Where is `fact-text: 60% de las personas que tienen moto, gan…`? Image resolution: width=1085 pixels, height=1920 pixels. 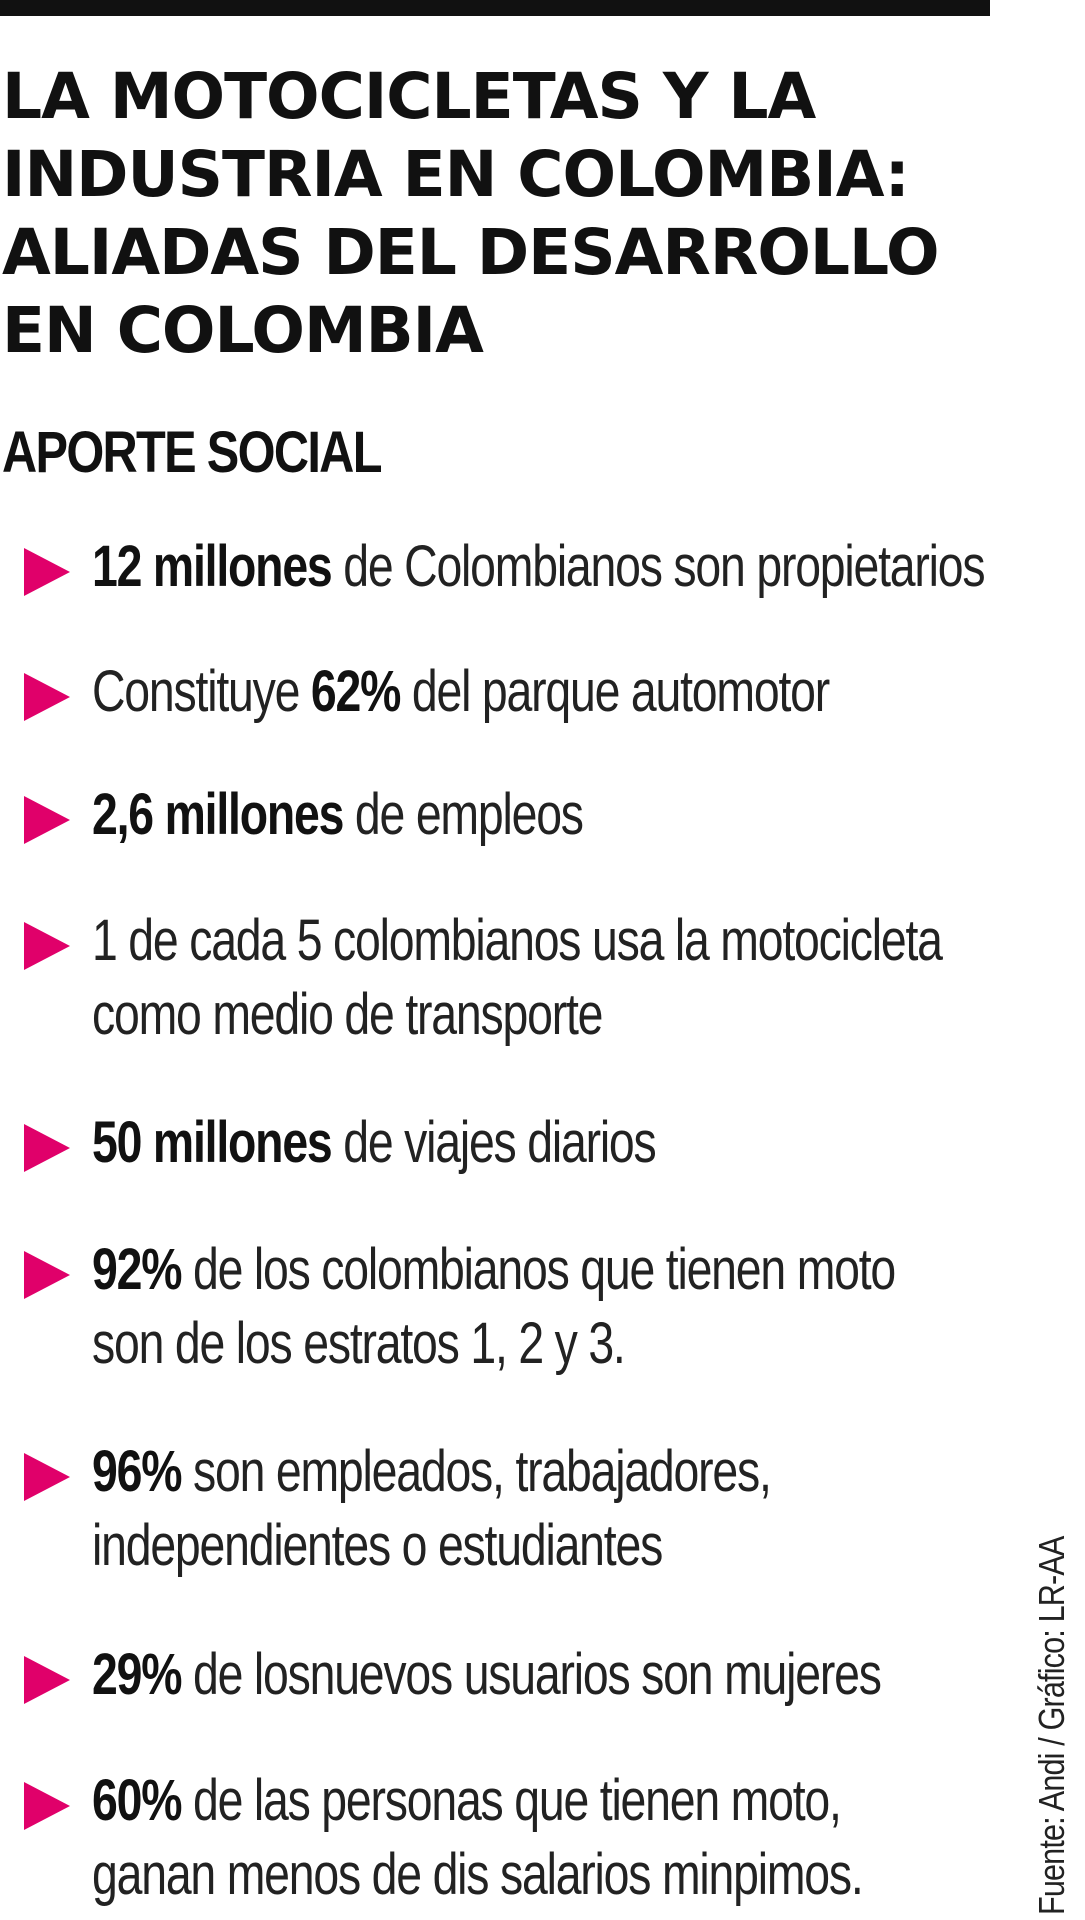 fact-text: 60% de las personas que tienen moto, gan… is located at coordinates (588, 1838).